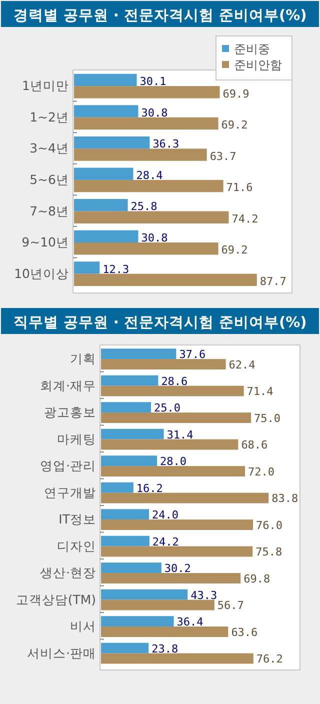 The image size is (320, 704). I want to click on data-label: 76.0, so click(269, 525).